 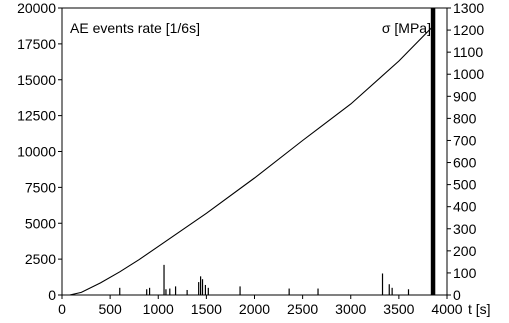 What do you see at coordinates (465, 251) in the screenshot?
I see `y-right-tick-label: 200` at bounding box center [465, 251].